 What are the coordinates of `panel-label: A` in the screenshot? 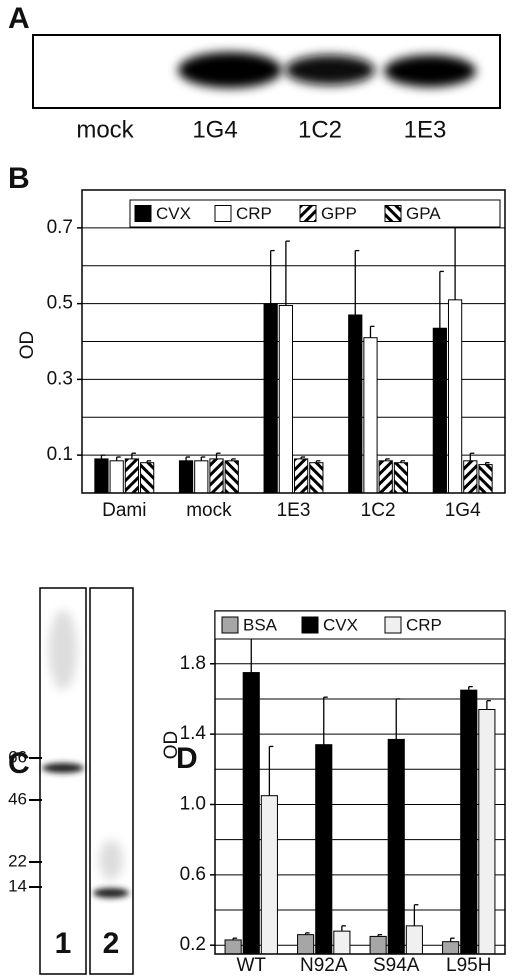 It's located at (19, 18).